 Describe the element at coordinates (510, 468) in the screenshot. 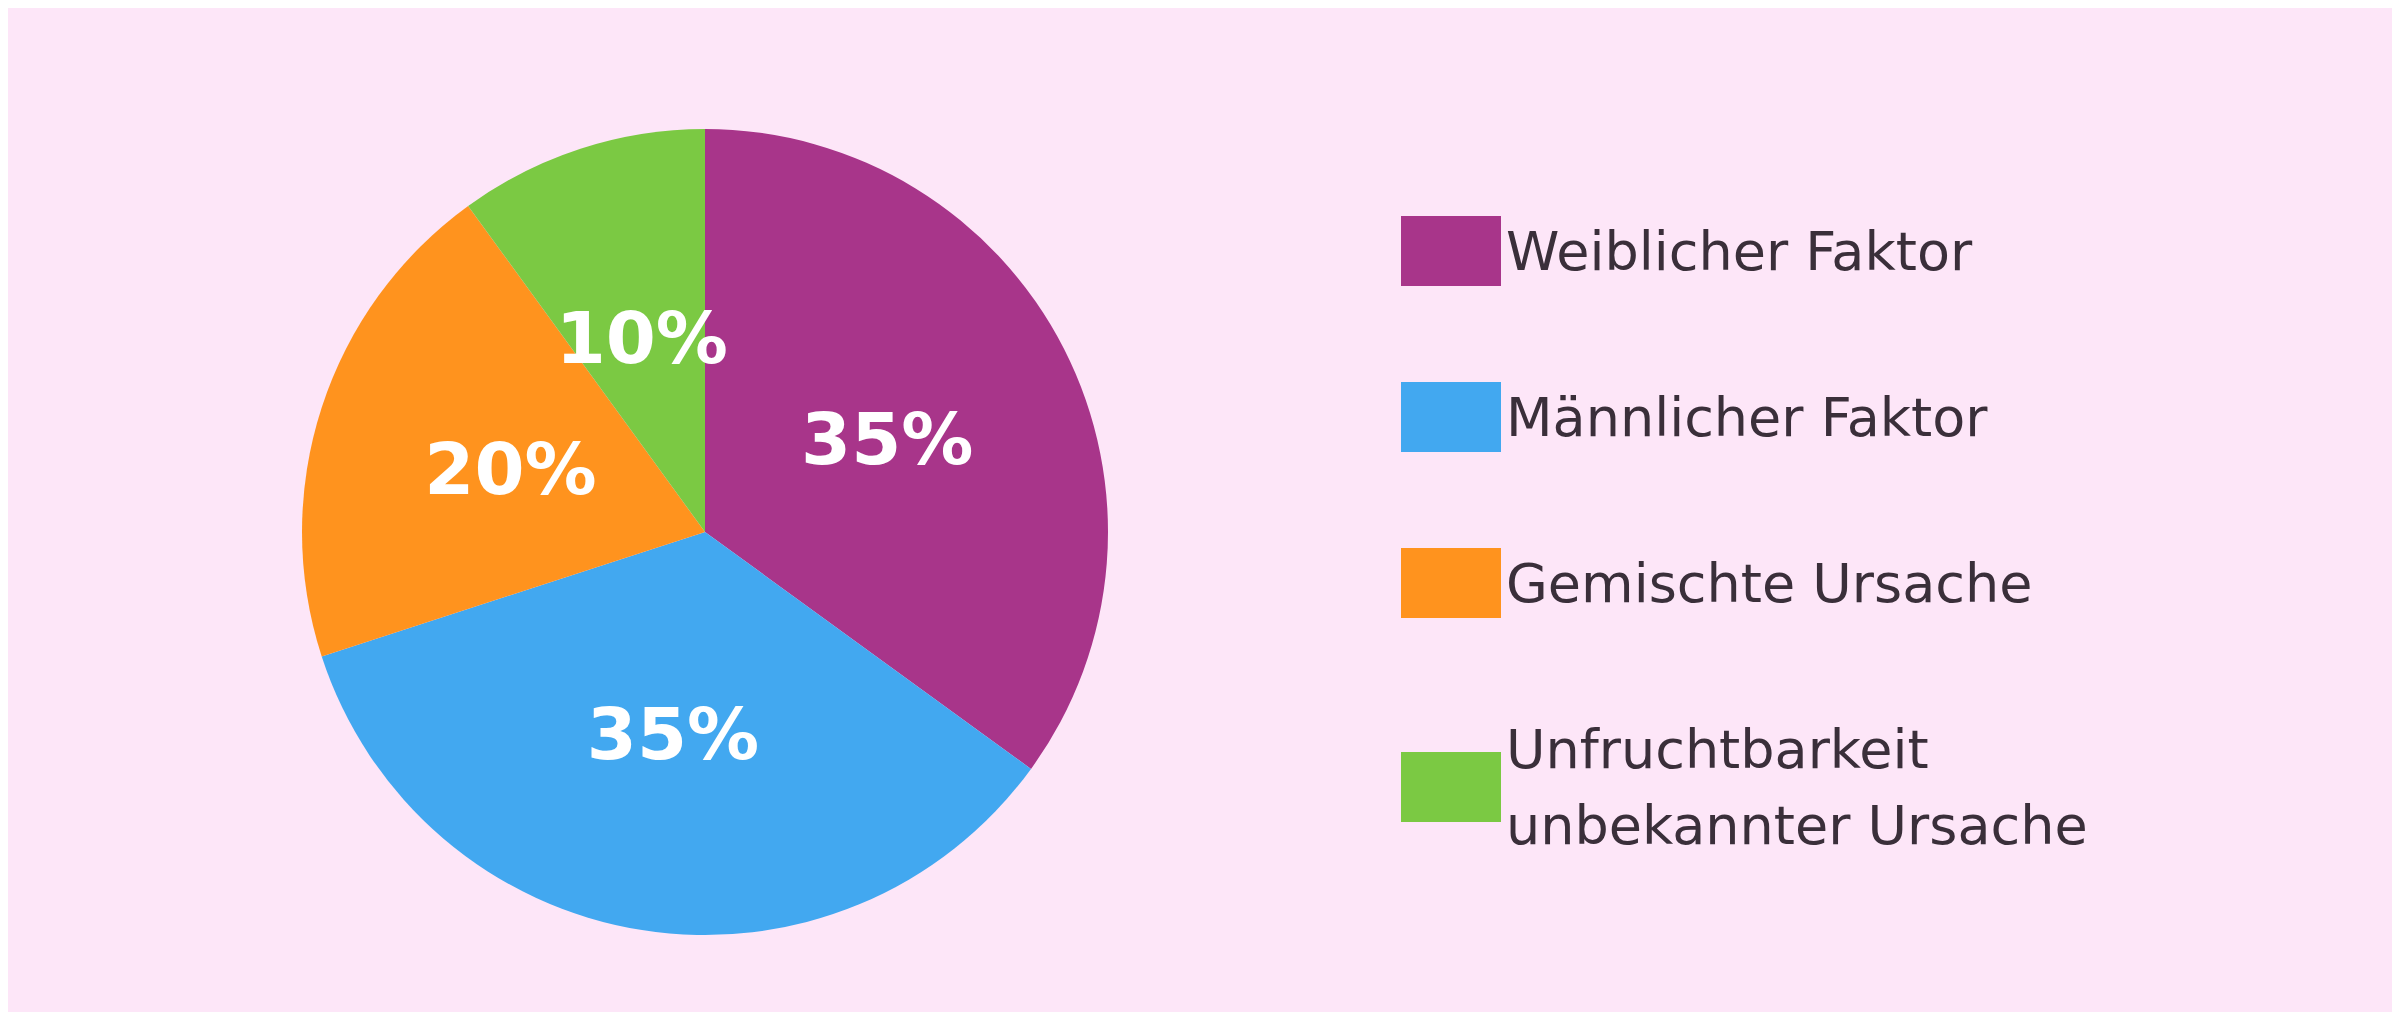

I see `data-label: 20%` at that location.